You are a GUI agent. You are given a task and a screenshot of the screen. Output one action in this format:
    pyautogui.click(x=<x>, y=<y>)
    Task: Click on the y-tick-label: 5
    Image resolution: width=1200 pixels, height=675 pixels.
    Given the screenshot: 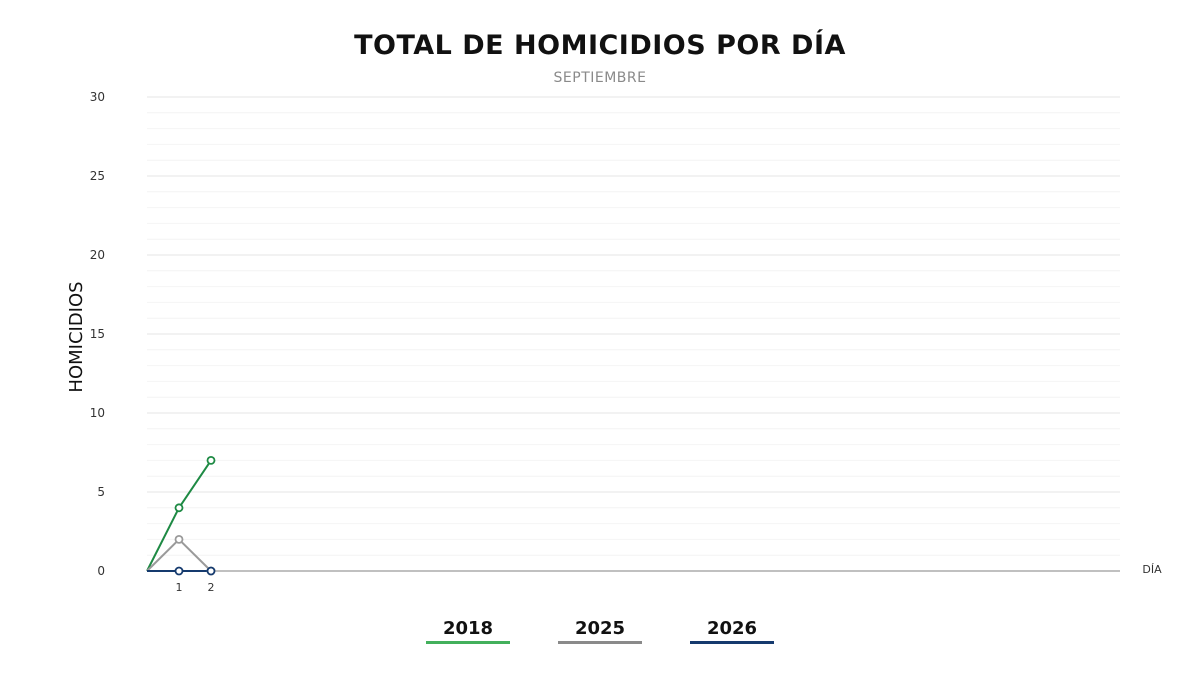 What is the action you would take?
    pyautogui.click(x=101, y=492)
    